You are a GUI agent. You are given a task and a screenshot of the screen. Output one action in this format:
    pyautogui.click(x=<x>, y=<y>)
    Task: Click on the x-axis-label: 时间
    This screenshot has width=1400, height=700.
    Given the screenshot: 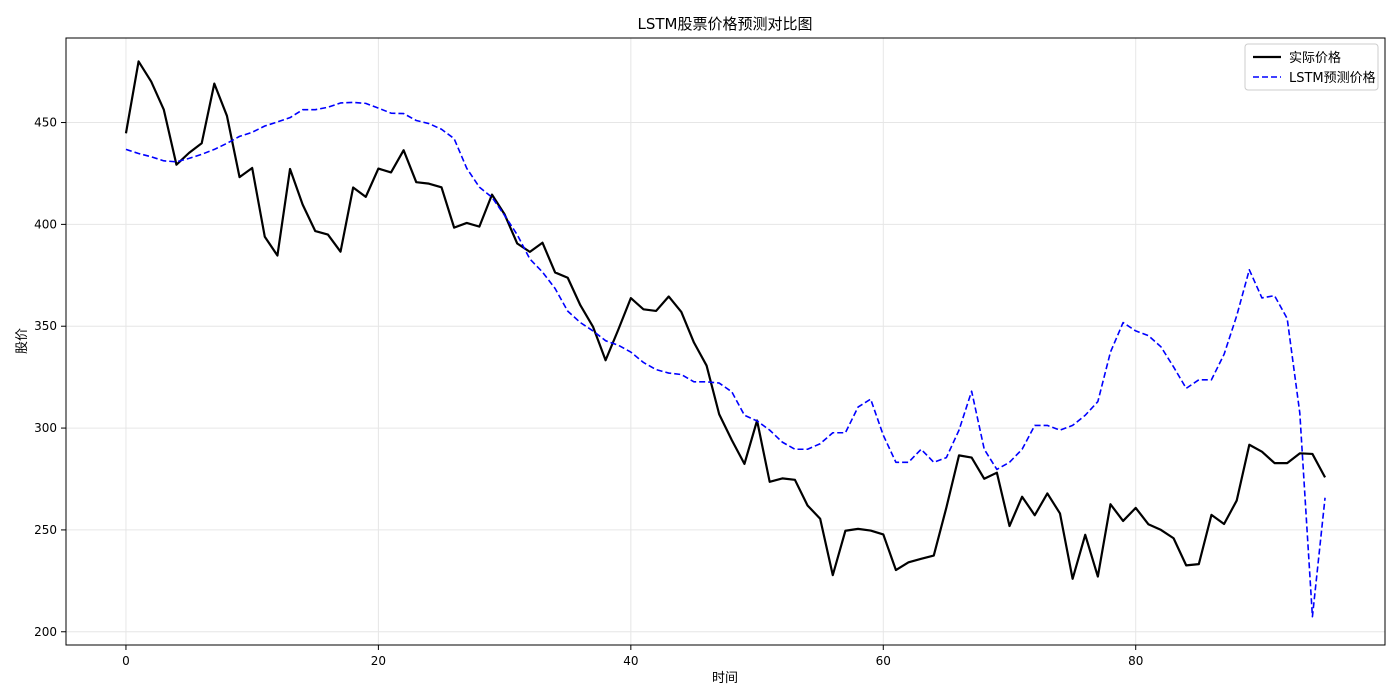 What is the action you would take?
    pyautogui.click(x=725, y=678)
    